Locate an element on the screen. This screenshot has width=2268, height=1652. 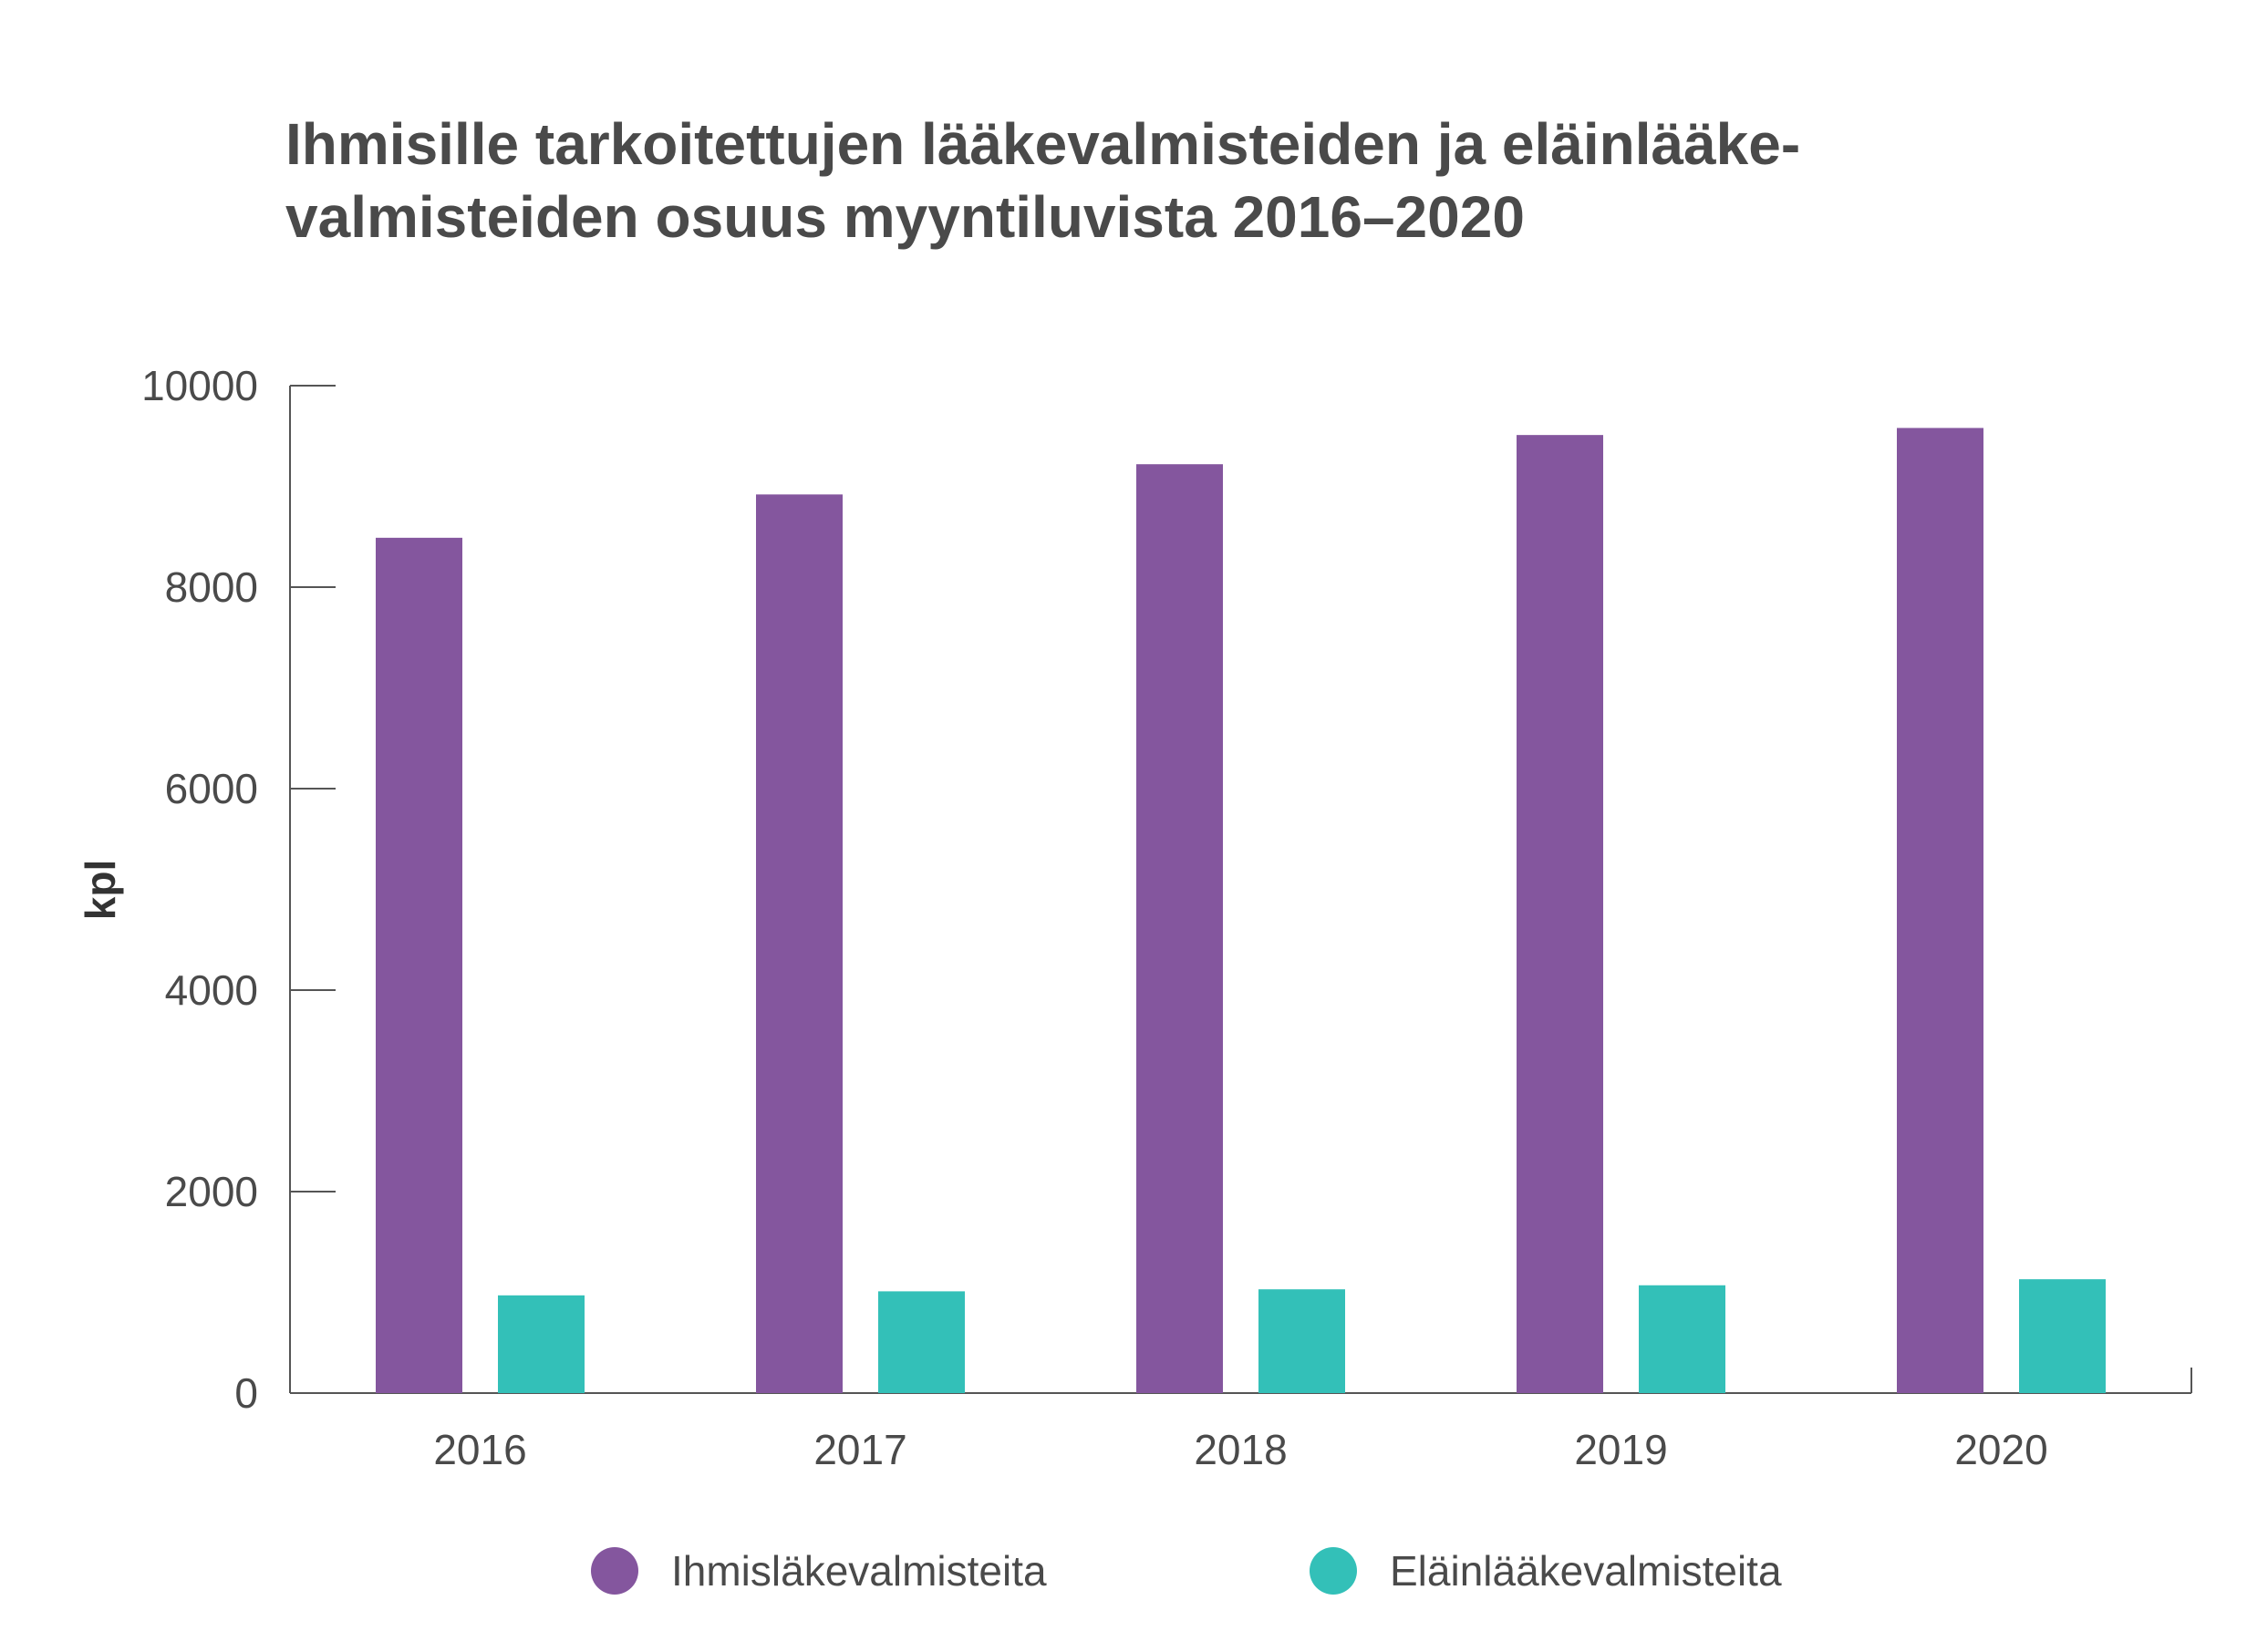
legend-swatch-veterinary is located at coordinates (1333, 1571).